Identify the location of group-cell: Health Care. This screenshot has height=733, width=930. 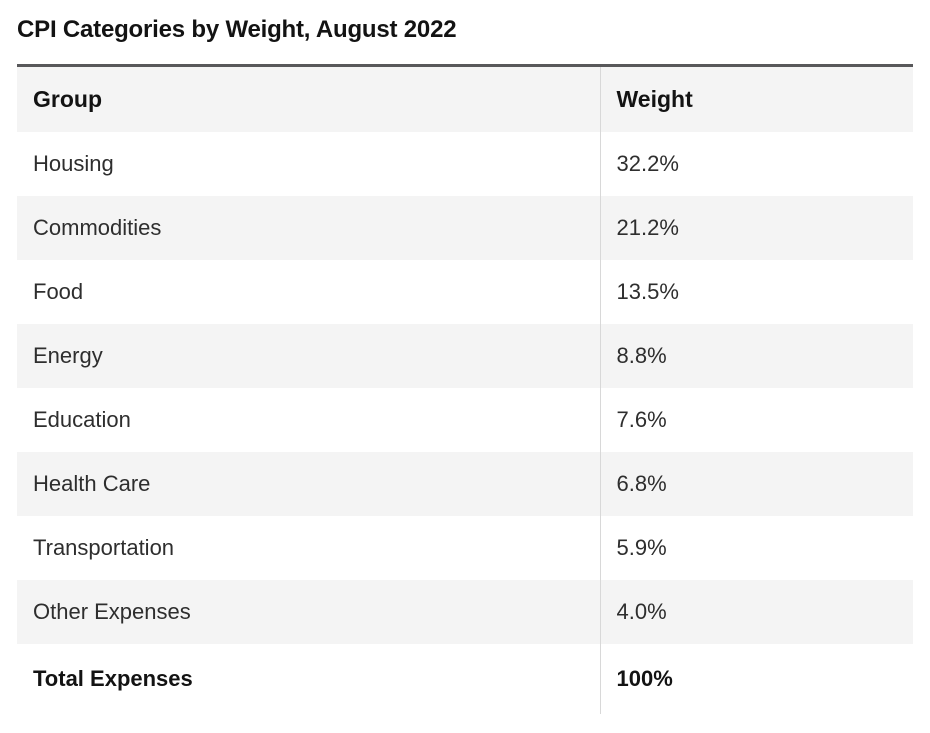
(92, 483).